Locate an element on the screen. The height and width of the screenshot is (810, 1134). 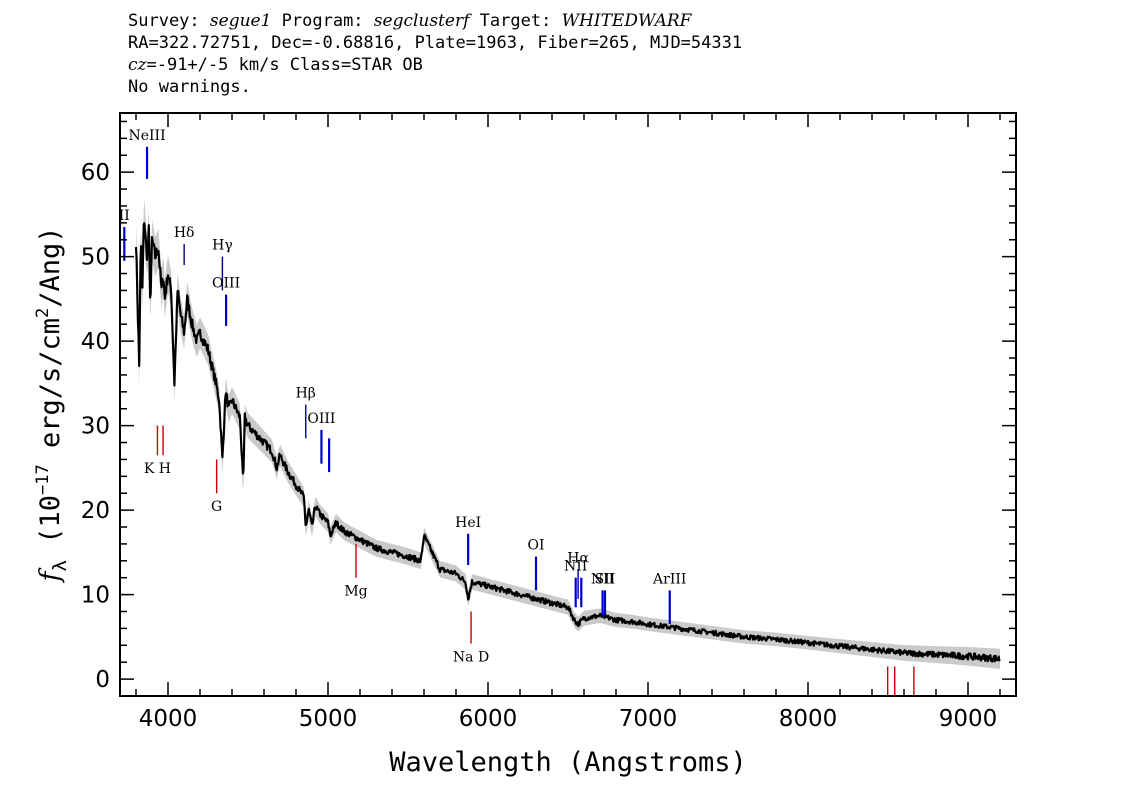
x-tick-label: 6000 is located at coordinates (488, 719).